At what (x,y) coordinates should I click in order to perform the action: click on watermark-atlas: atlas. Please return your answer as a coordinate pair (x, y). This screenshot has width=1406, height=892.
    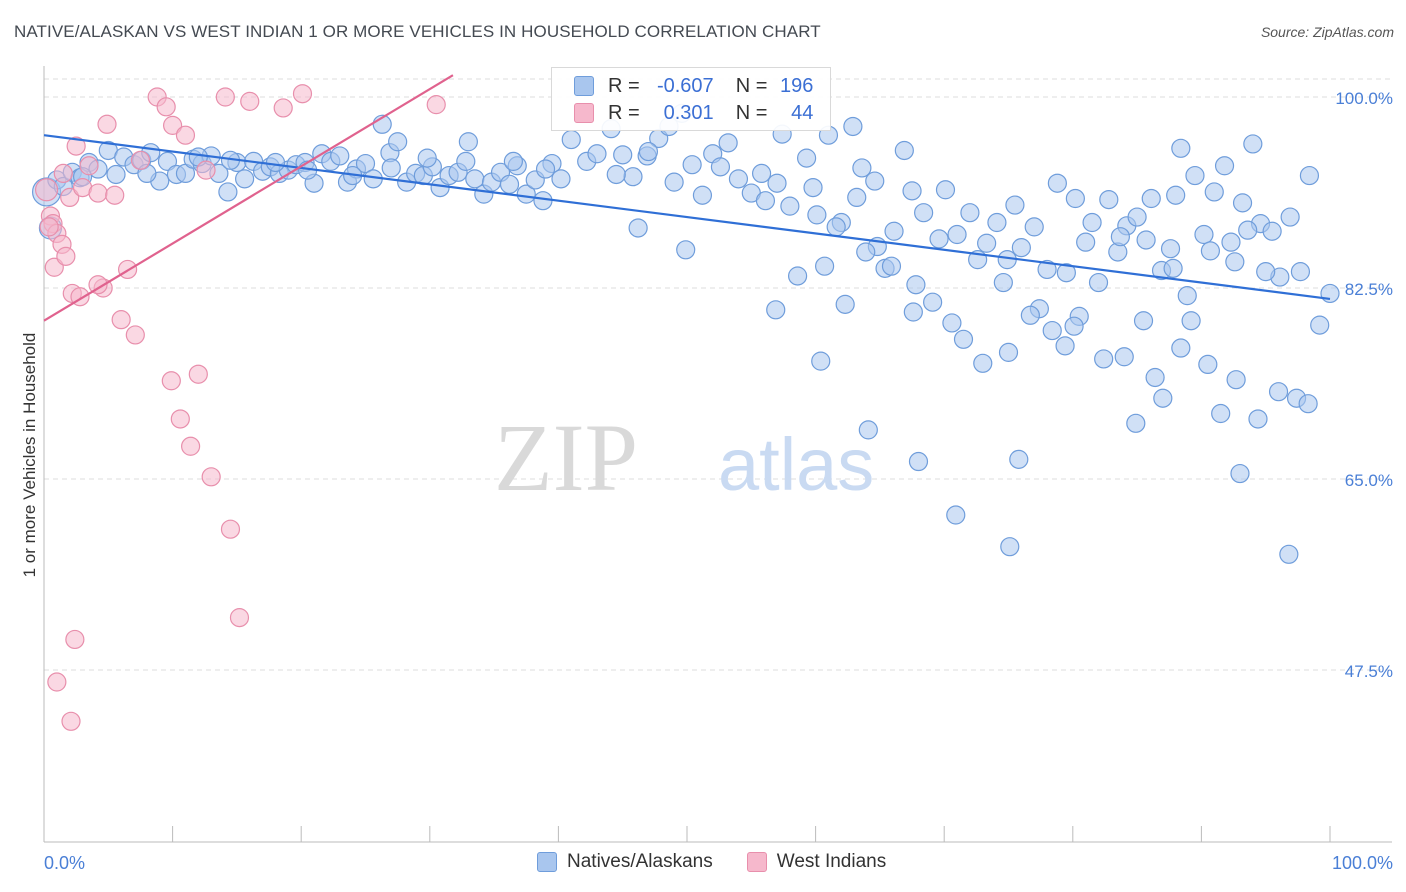
    Looking at the image, I should click on (796, 464).